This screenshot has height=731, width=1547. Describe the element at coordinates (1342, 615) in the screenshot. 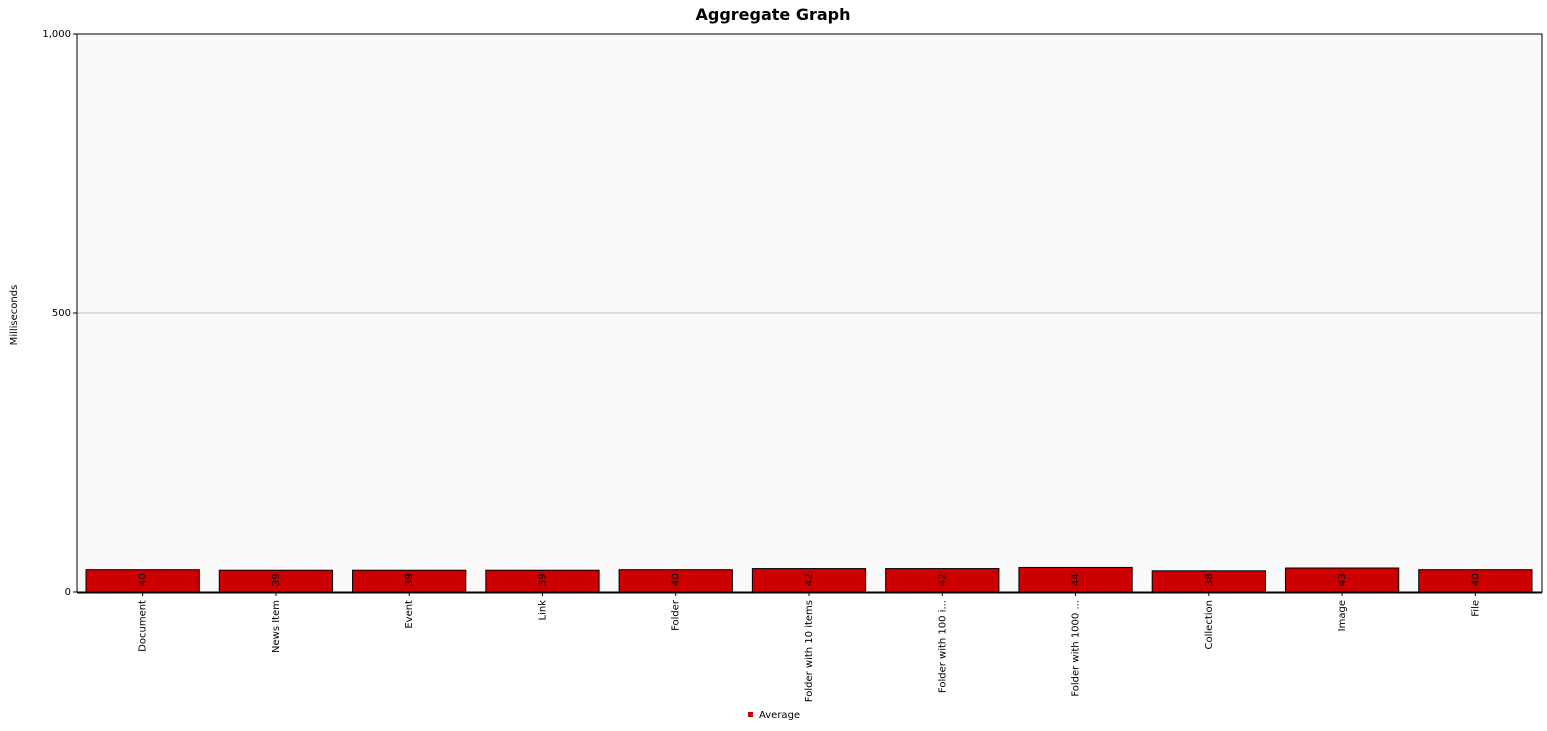

I see `x-category-label: Image` at that location.